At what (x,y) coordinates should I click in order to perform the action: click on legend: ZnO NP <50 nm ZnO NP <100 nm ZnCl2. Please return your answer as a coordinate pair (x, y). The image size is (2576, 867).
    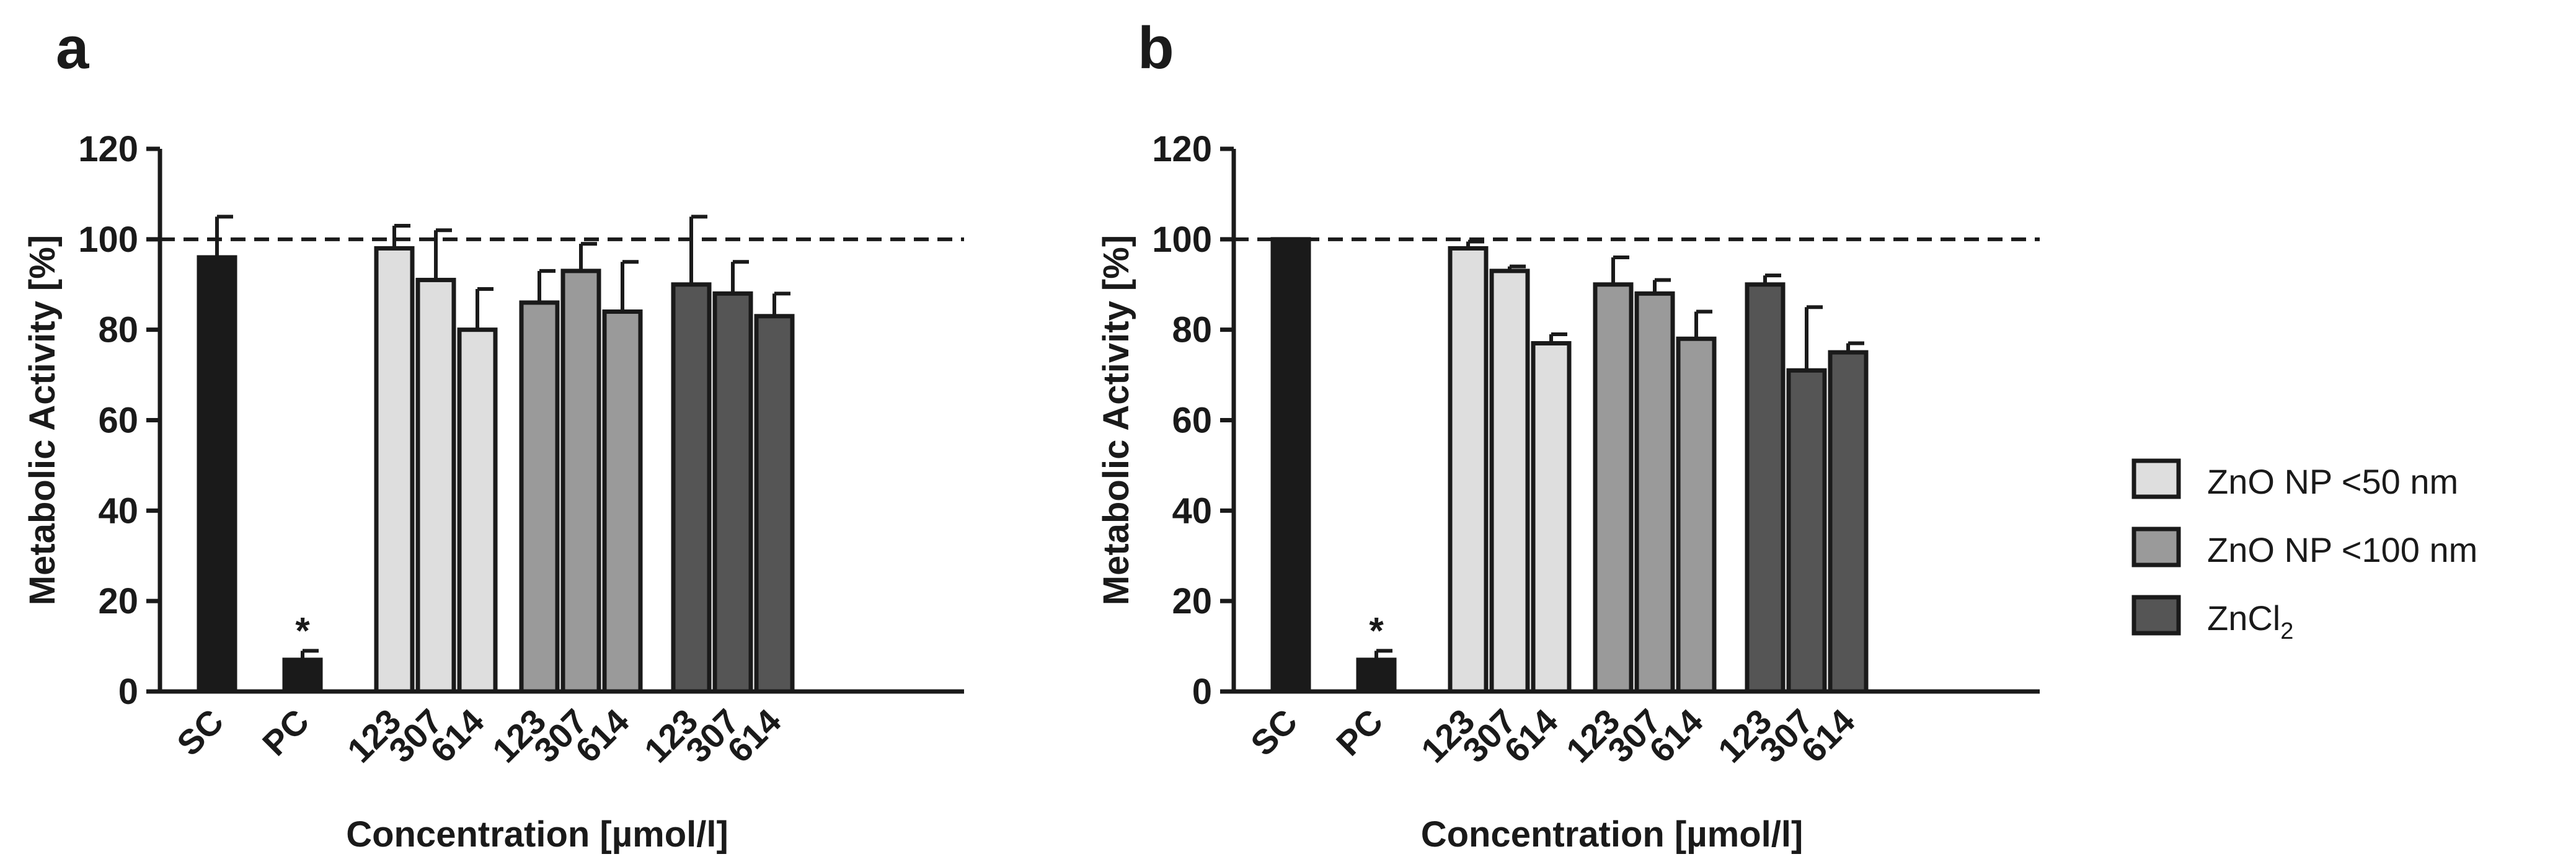
    Looking at the image, I should click on (2304, 551).